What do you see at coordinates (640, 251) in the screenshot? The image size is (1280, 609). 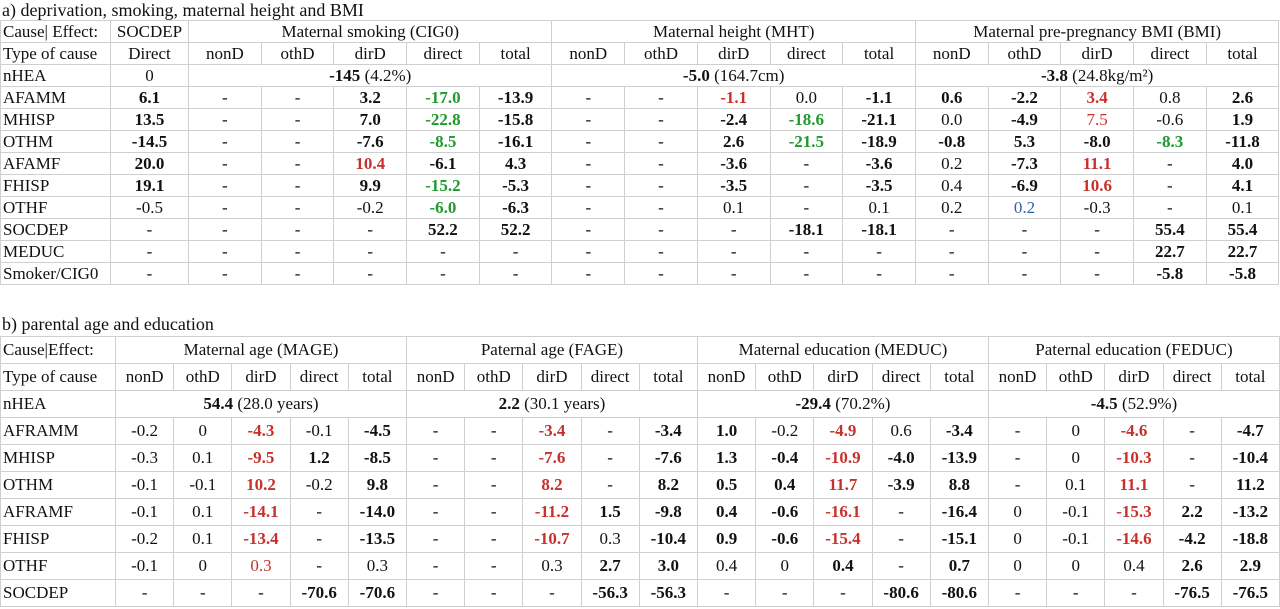 I see `data-row: MEDUC - - - - - - - - - - - - - -22.7 22.7` at bounding box center [640, 251].